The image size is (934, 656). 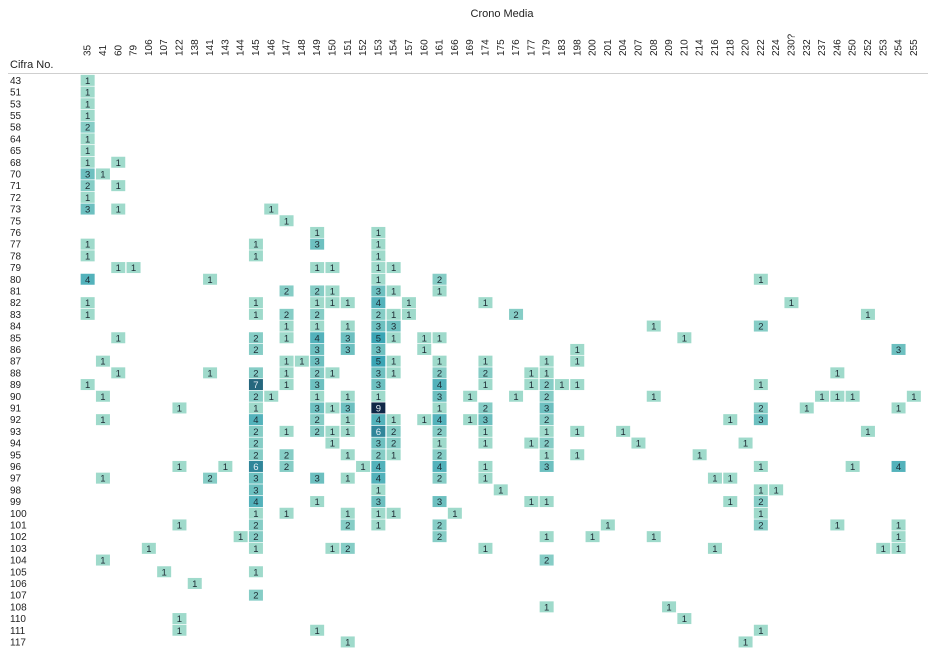 What do you see at coordinates (16, 444) in the screenshot?
I see `row-tick-label: 94` at bounding box center [16, 444].